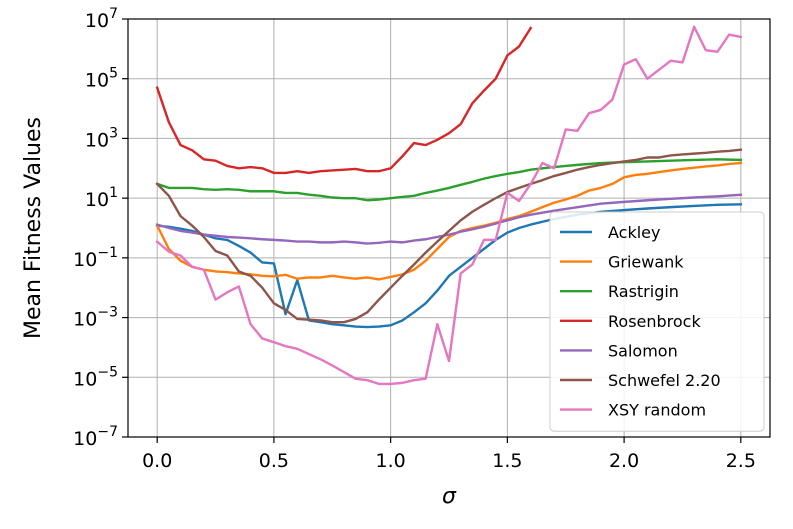 The height and width of the screenshot is (529, 793). Describe the element at coordinates (507, 461) in the screenshot. I see `x-tick-label: 1.5` at that location.